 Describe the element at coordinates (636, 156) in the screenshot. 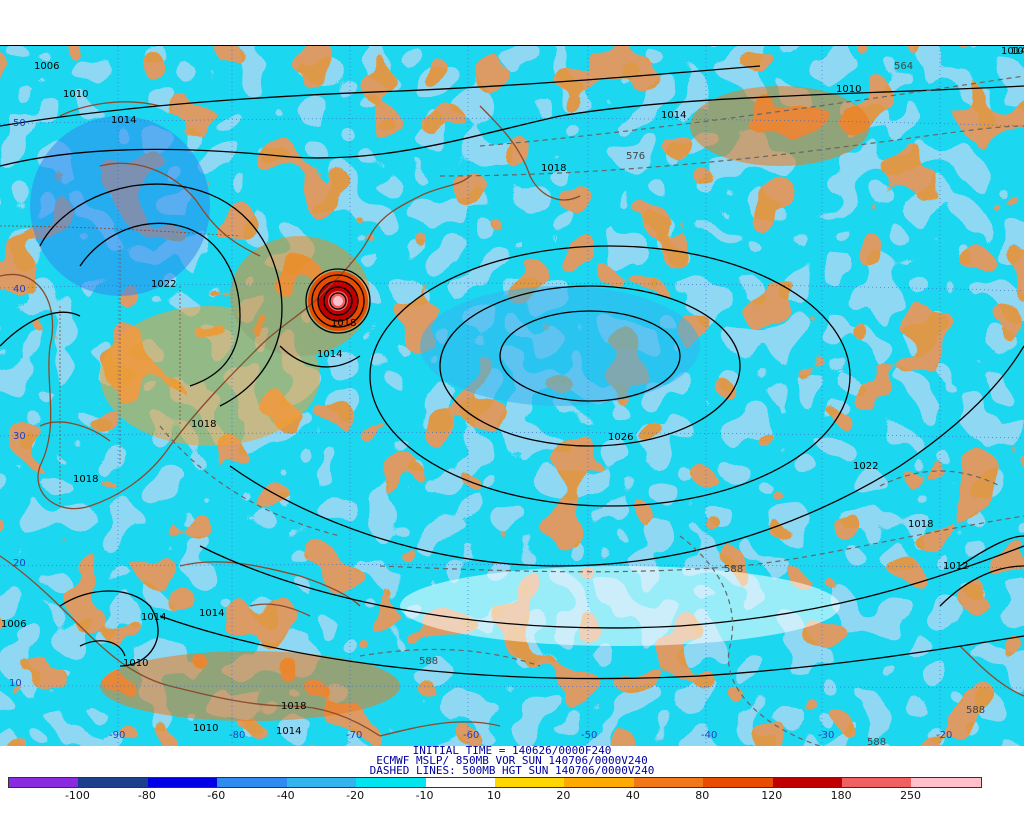

I see `height-contour-label: 576` at that location.